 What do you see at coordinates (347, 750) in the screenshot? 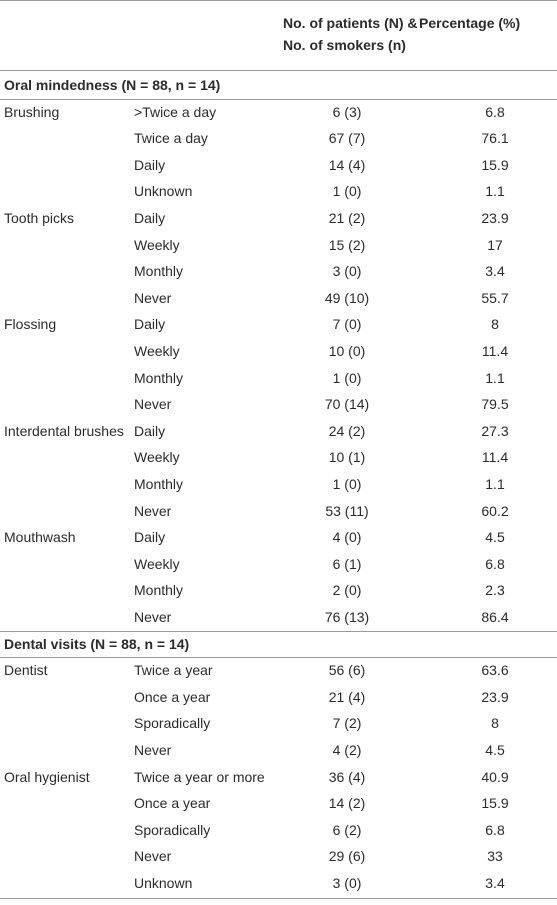
I see `count: 4 (2)` at bounding box center [347, 750].